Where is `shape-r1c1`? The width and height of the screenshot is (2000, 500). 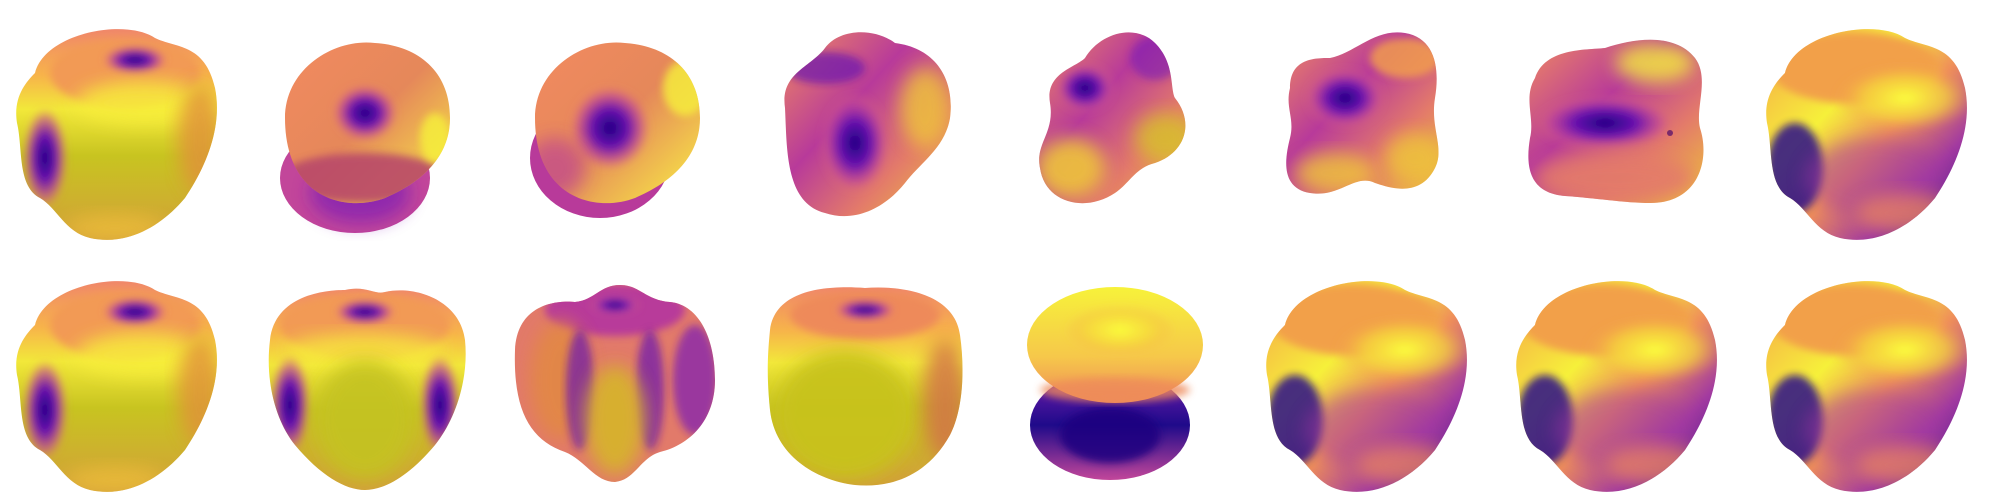
shape-r1c1 is located at coordinates (116, 134).